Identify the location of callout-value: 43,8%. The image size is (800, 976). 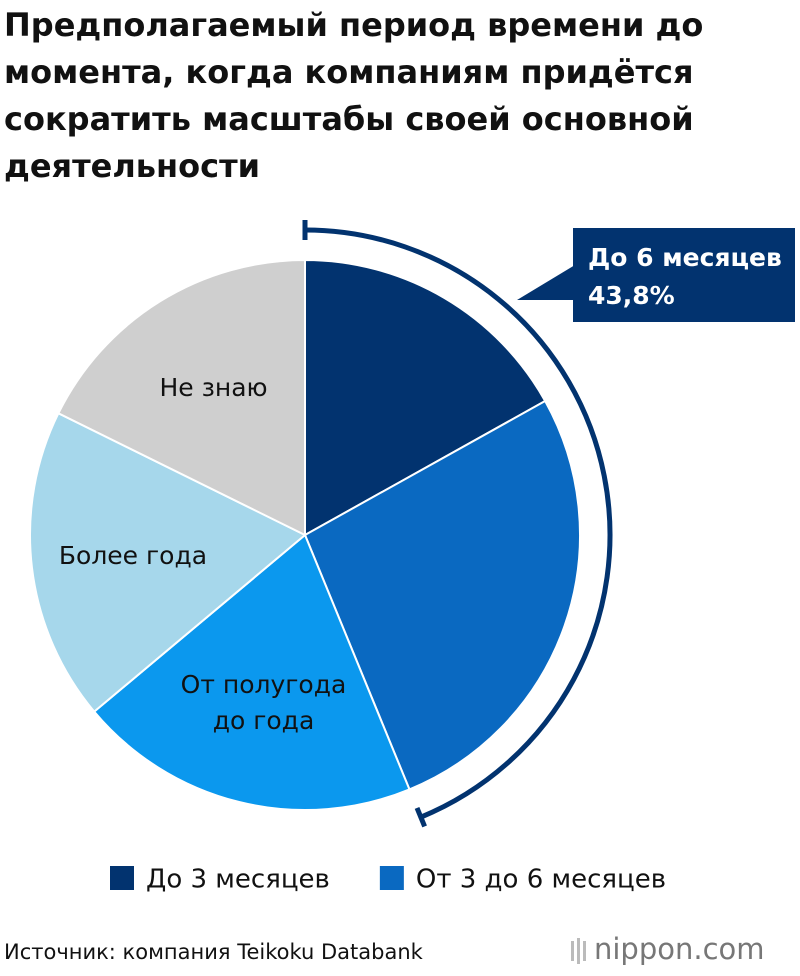
(631, 295).